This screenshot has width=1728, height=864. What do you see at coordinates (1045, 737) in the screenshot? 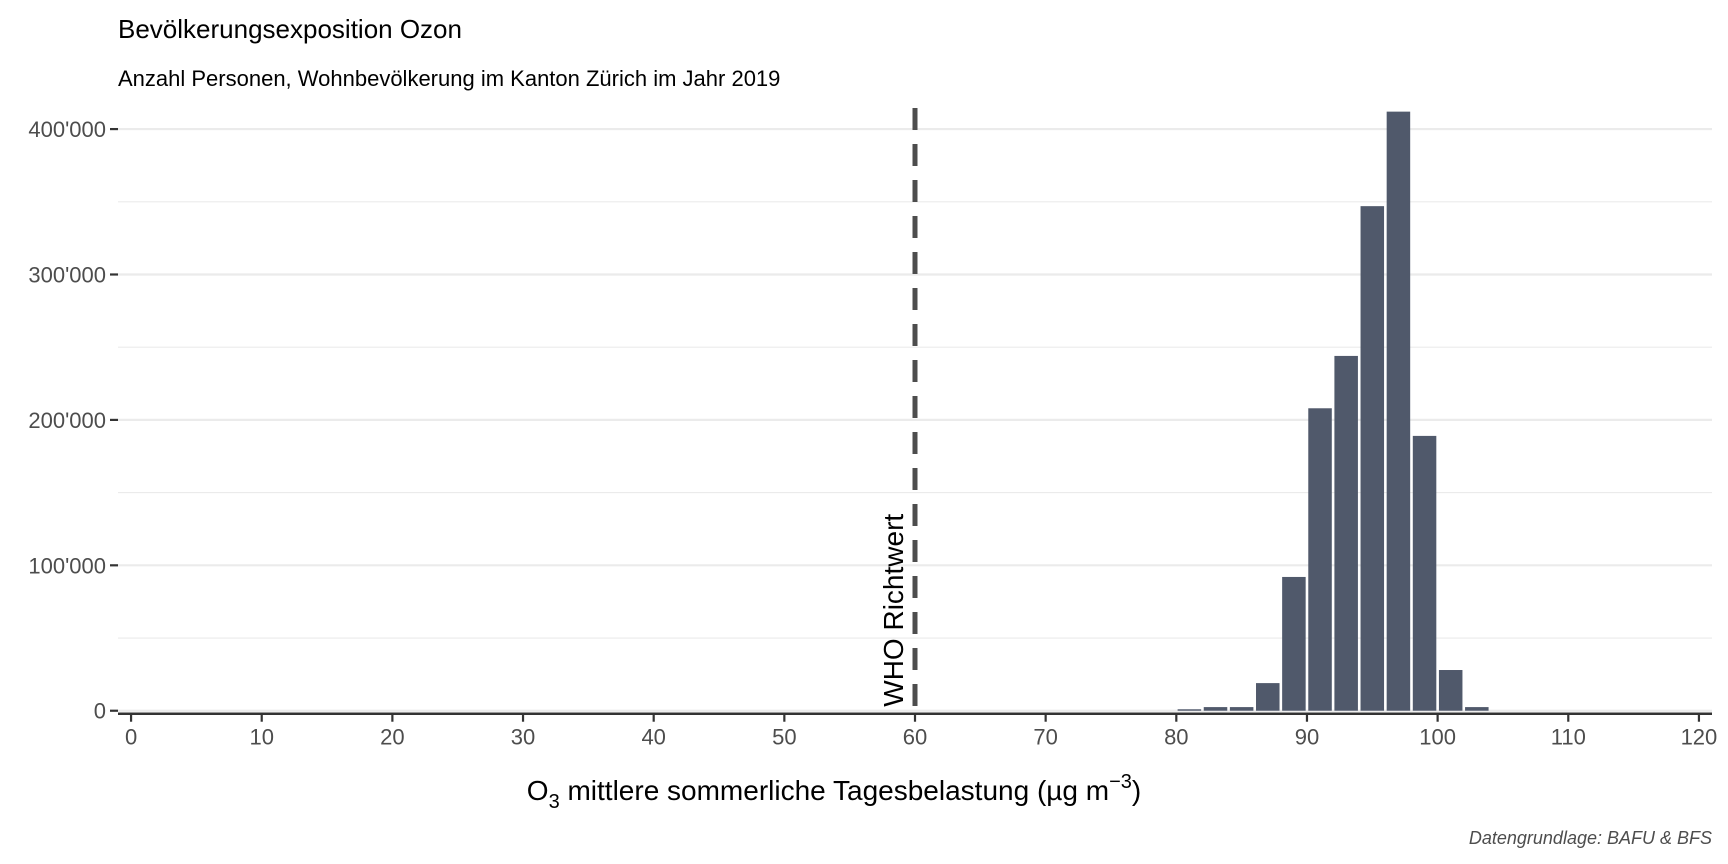
I see `x-tick-label: 70` at bounding box center [1045, 737].